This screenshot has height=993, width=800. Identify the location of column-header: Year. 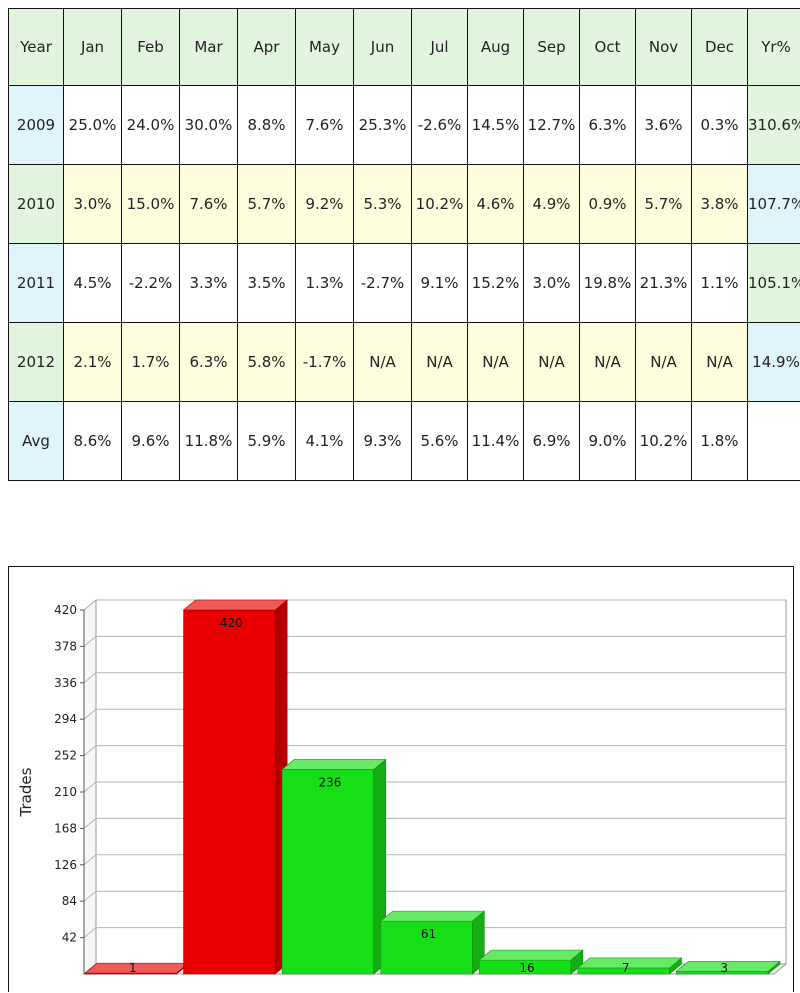
(36, 47).